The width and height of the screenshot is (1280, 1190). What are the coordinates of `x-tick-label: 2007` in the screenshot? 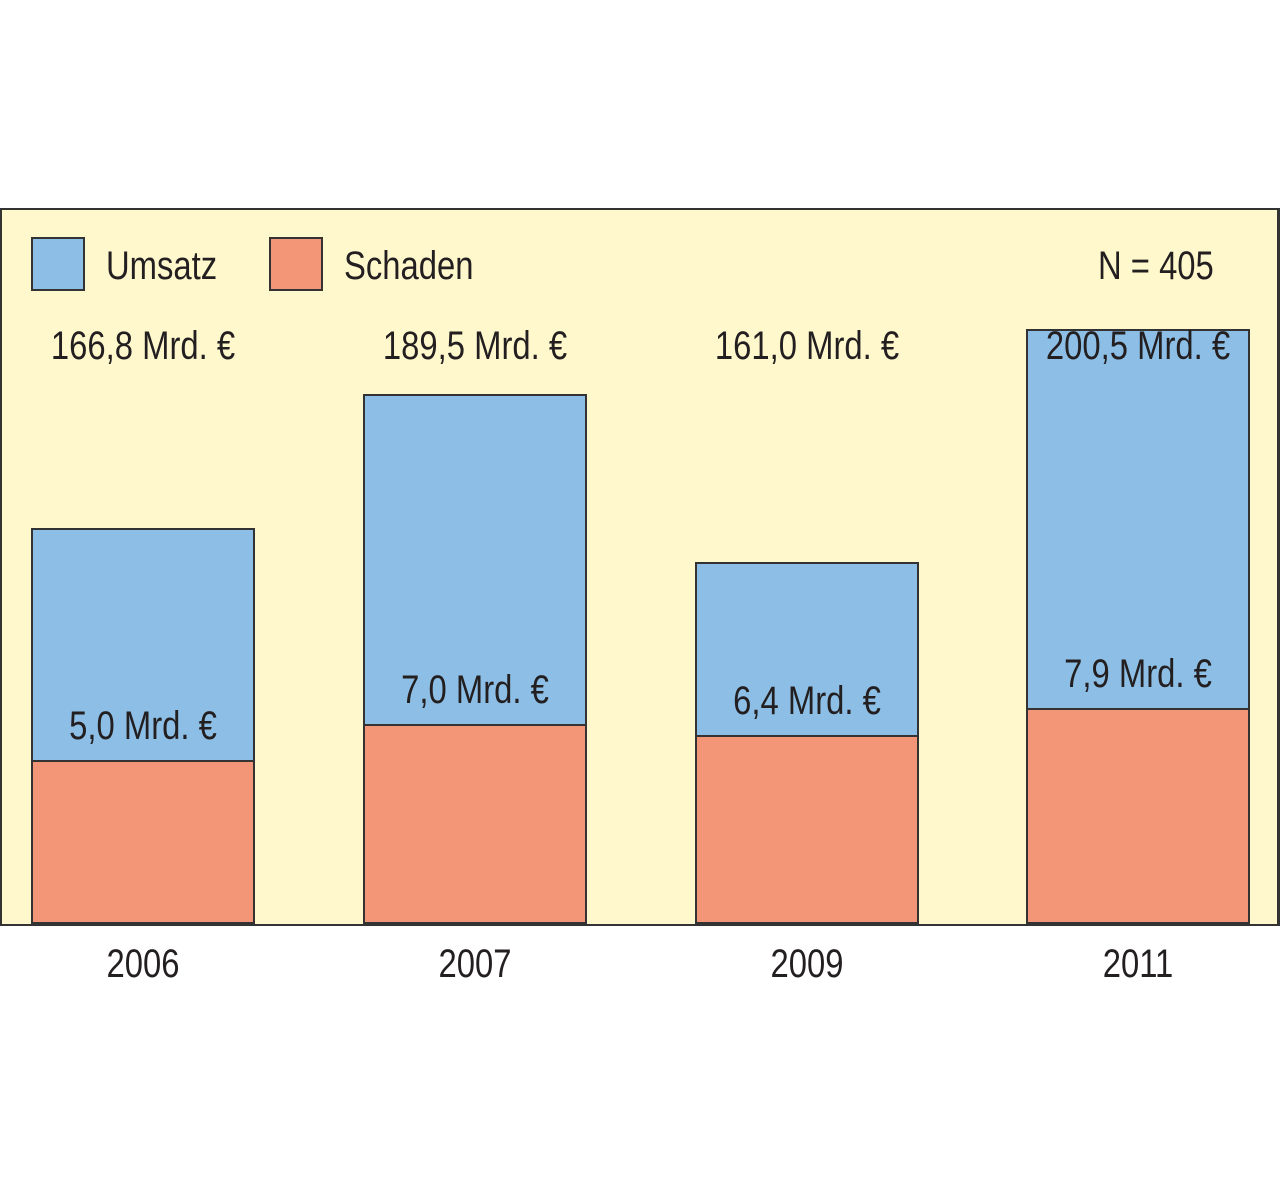 It's located at (475, 964).